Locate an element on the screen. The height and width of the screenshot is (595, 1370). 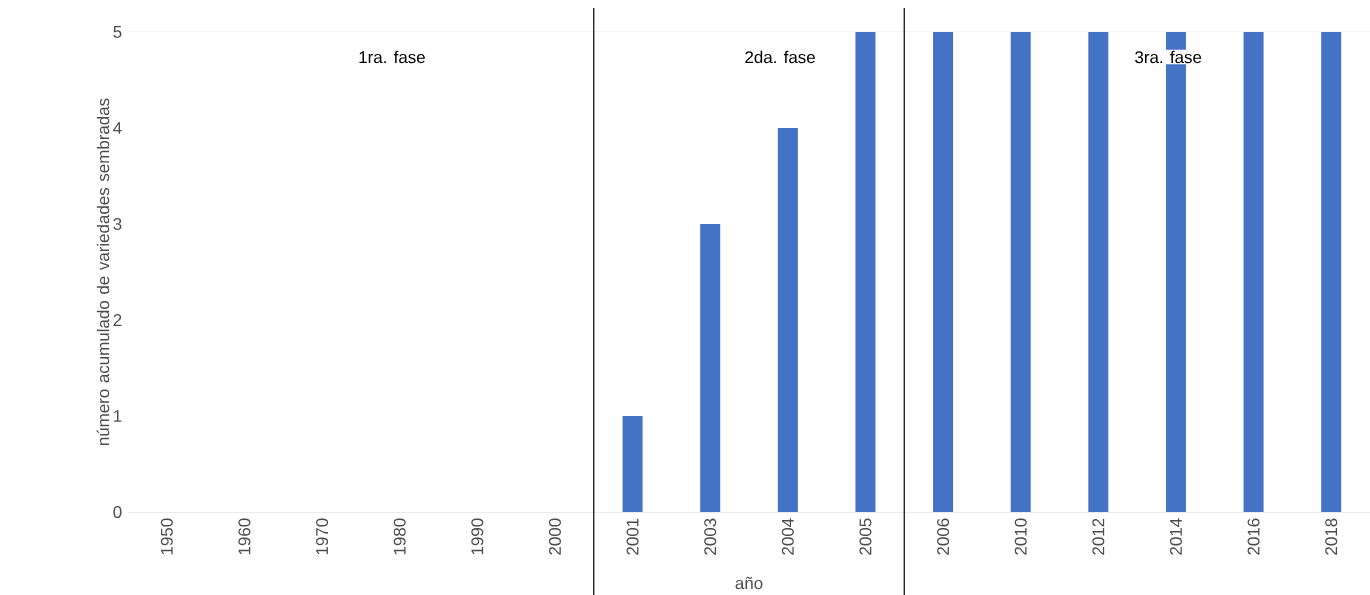
x-tick-label: 2000 is located at coordinates (554, 536).